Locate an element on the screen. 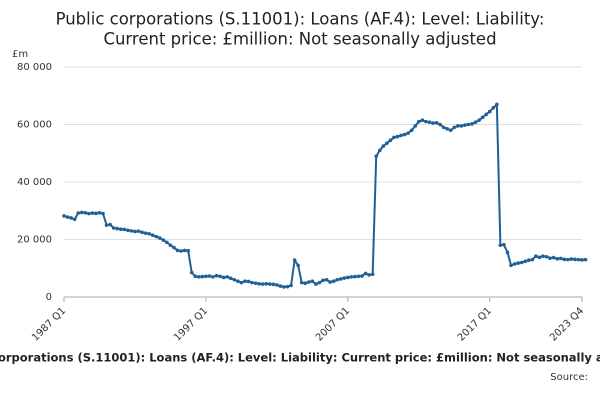  x-tick-label: 2007 Q1 is located at coordinates (333, 324).